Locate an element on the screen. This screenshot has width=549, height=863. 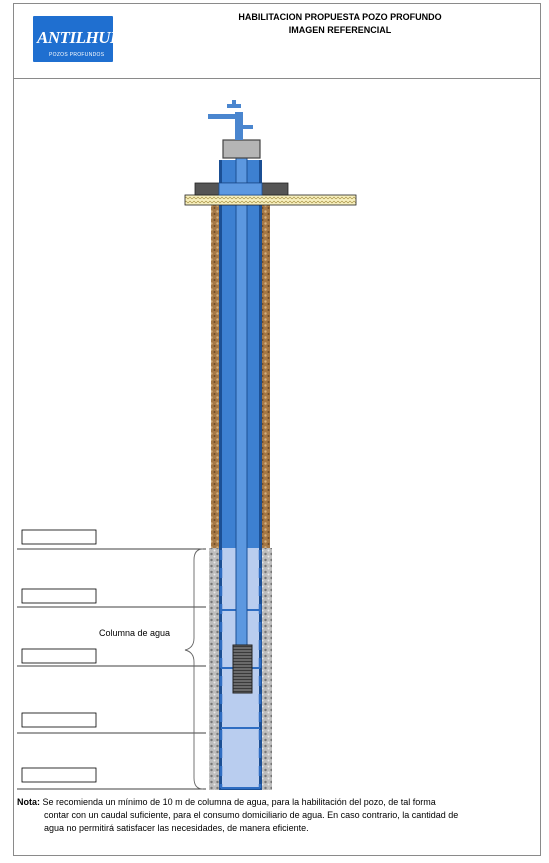
page-subtitle: IMAGEN REFERENCIAL is located at coordinates (340, 30).